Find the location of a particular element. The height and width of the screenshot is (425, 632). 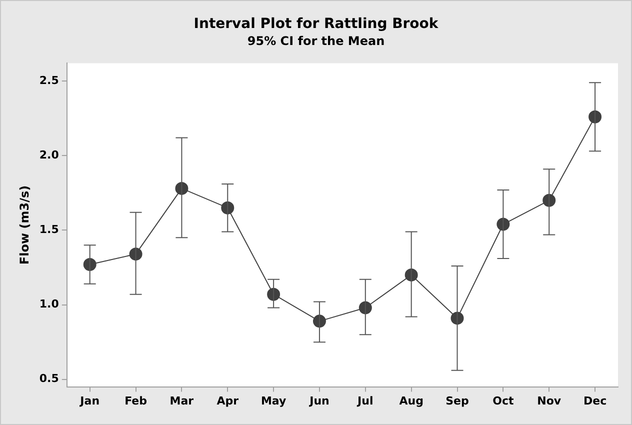

x-tick-label: Feb is located at coordinates (136, 401).